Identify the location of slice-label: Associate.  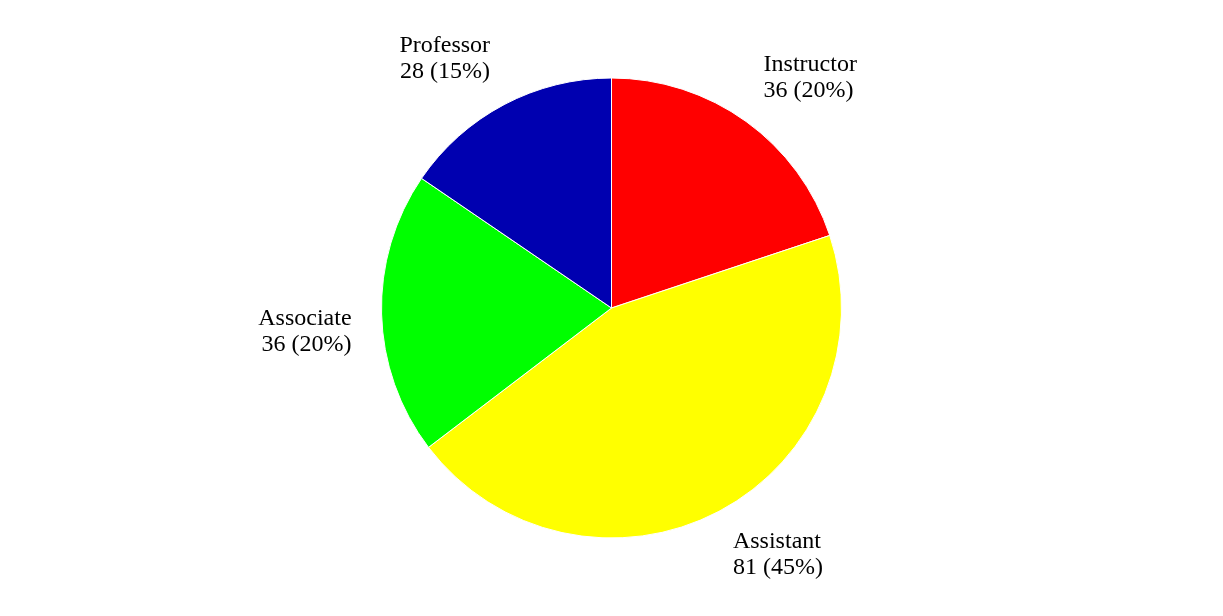
(305, 316).